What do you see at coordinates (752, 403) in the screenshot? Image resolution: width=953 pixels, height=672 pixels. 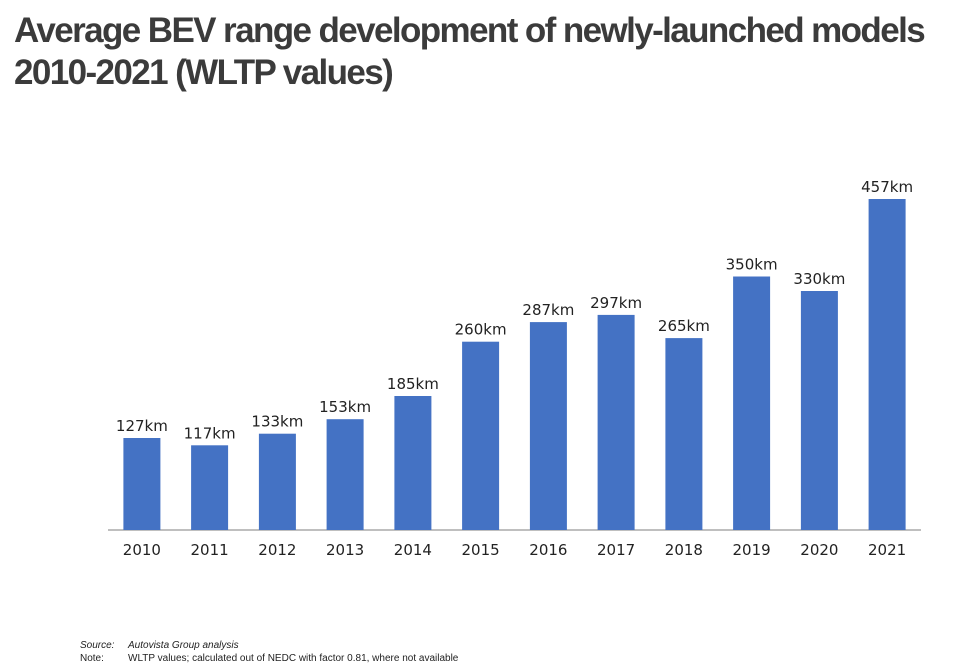 I see `bar-2019` at bounding box center [752, 403].